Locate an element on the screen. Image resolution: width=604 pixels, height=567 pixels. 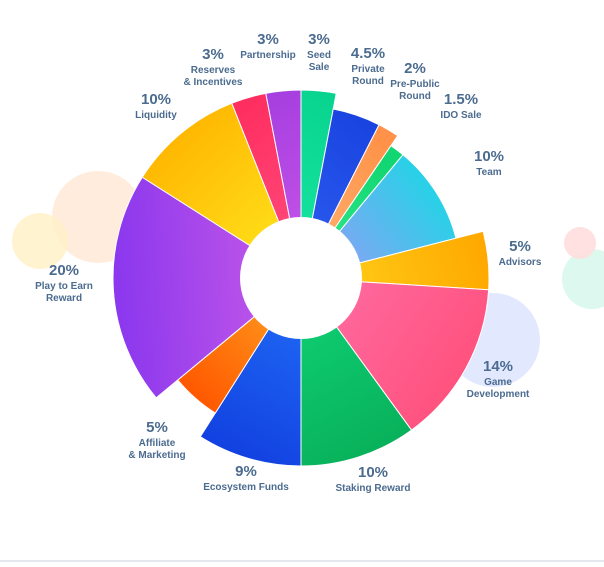
bottom-divider is located at coordinates (302, 561).